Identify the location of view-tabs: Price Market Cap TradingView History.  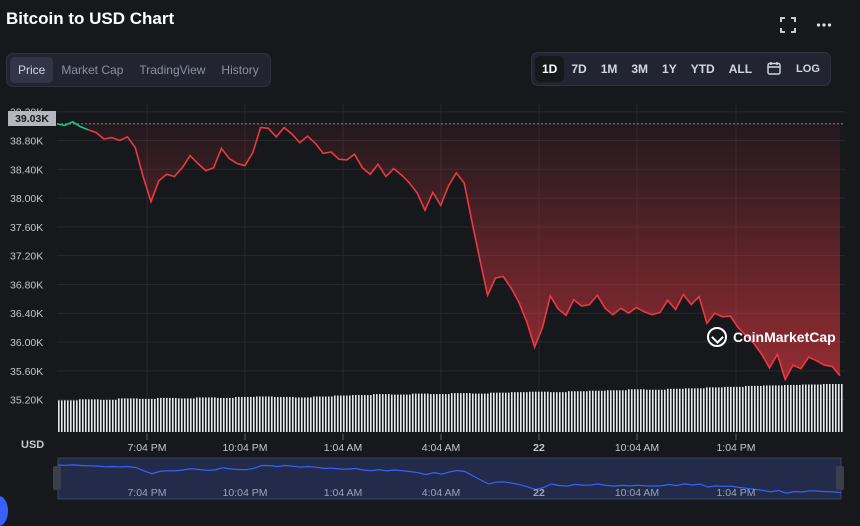
(138, 70).